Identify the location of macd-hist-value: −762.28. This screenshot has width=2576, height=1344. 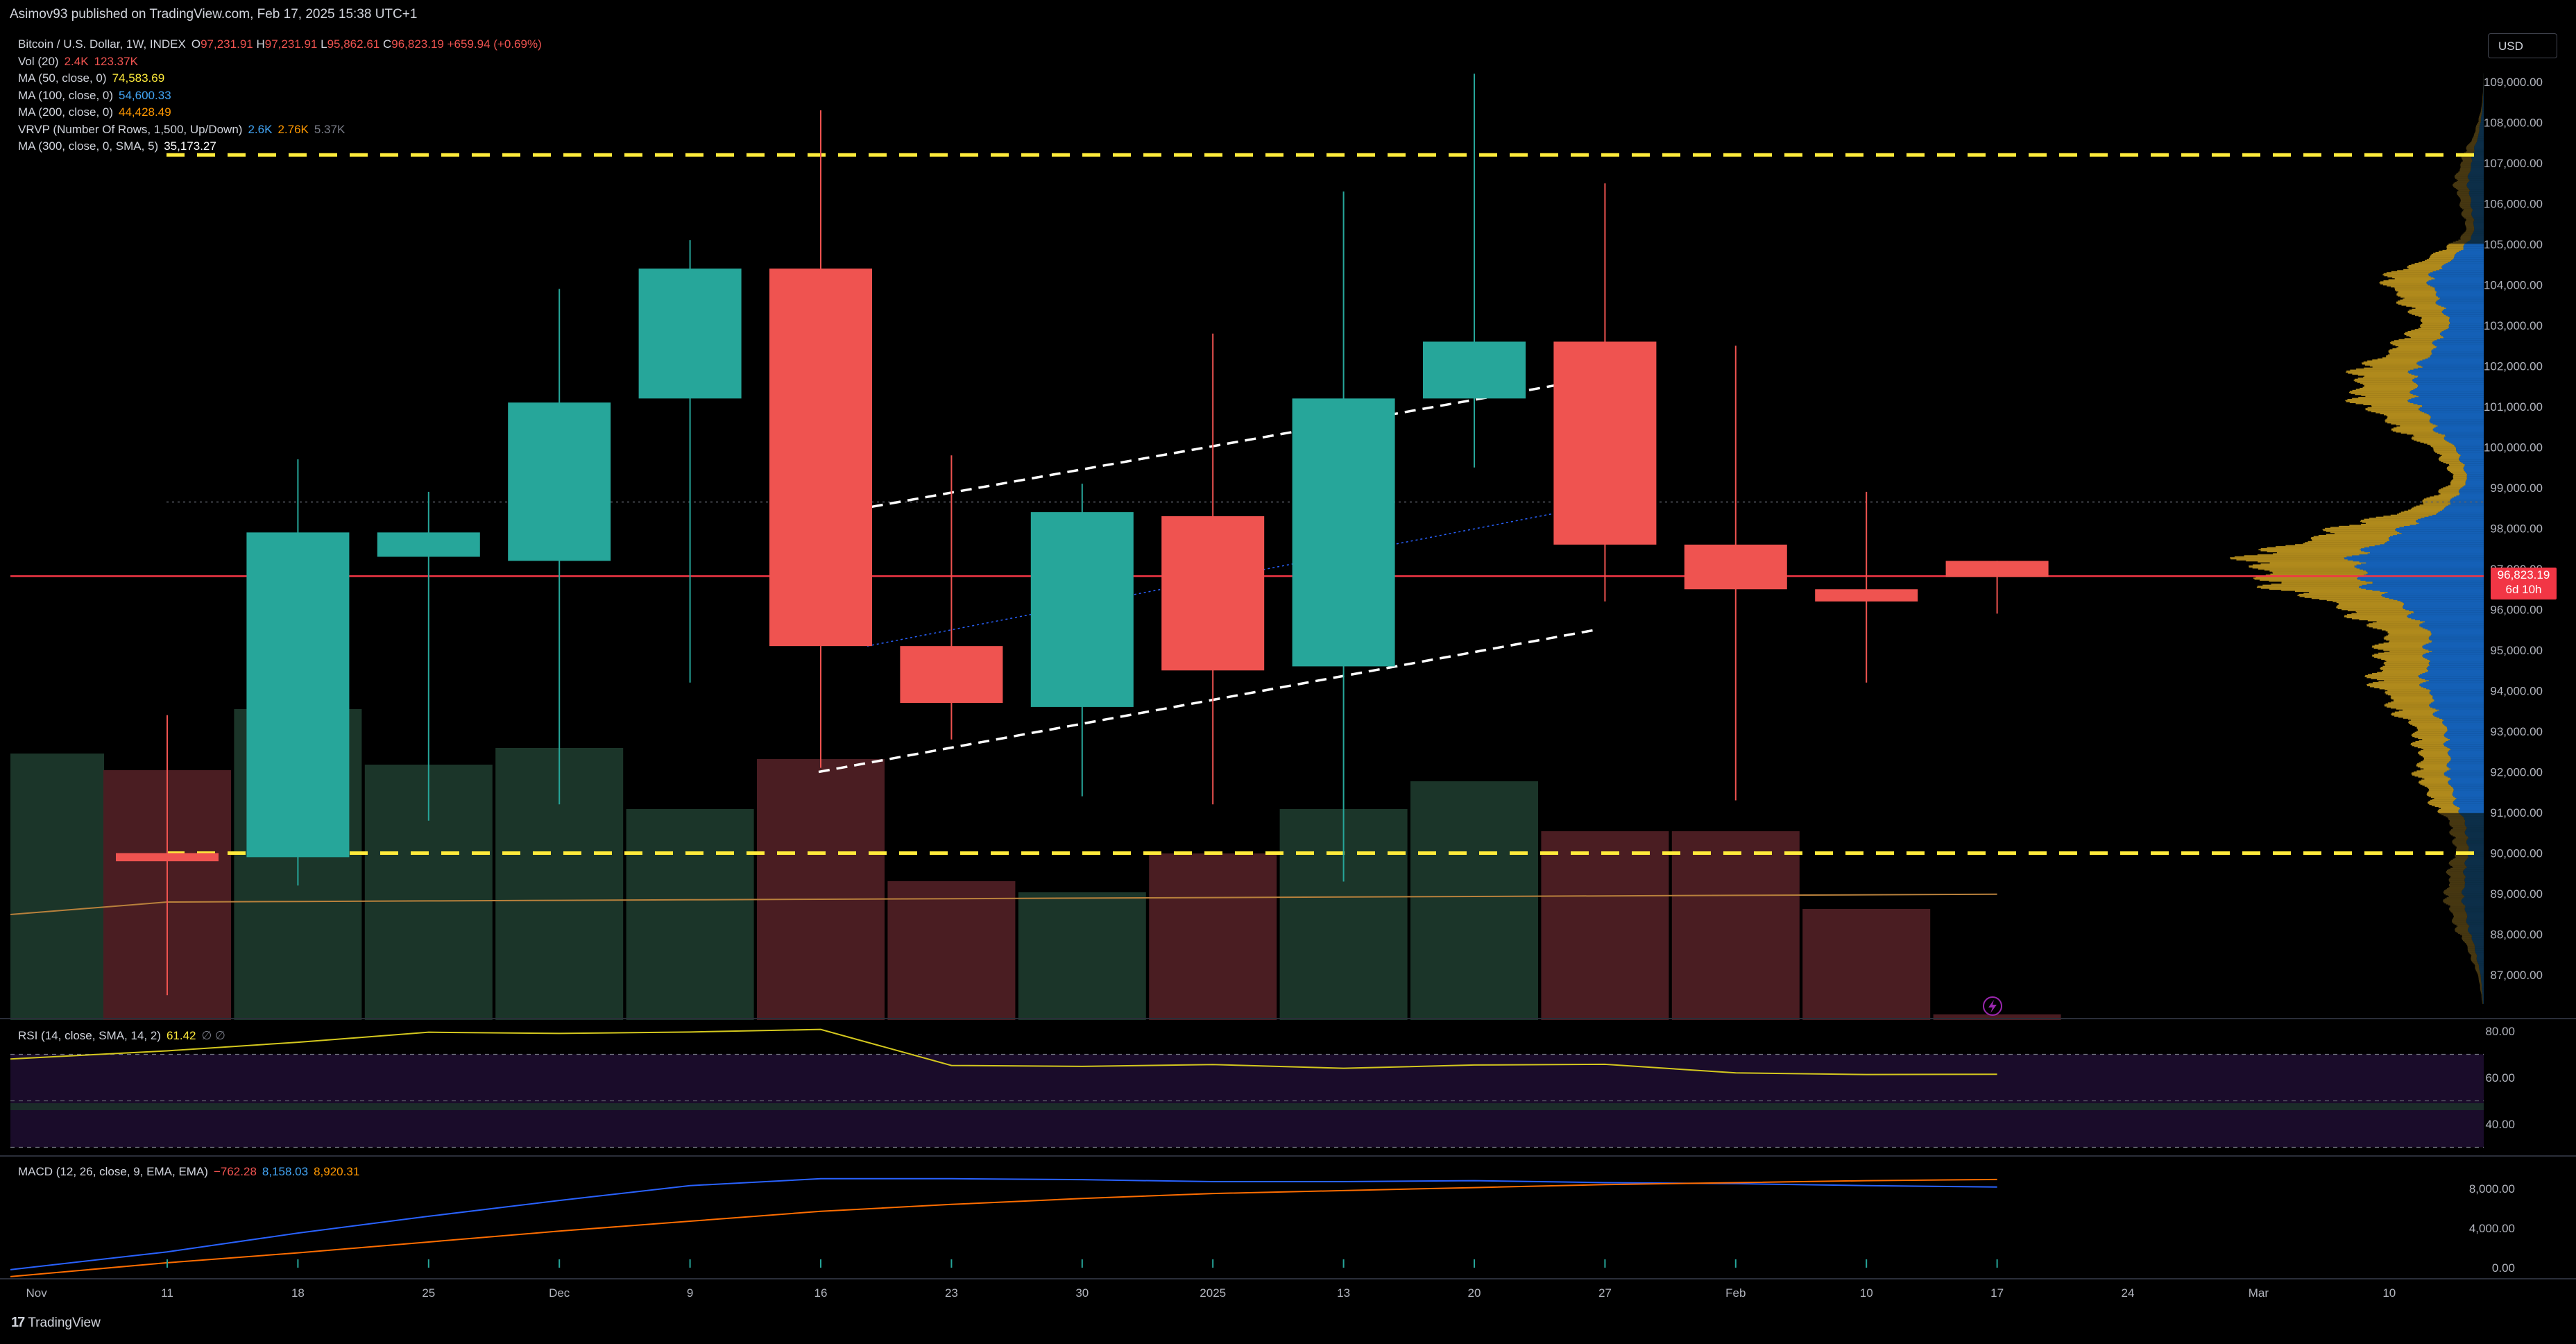
(235, 1171).